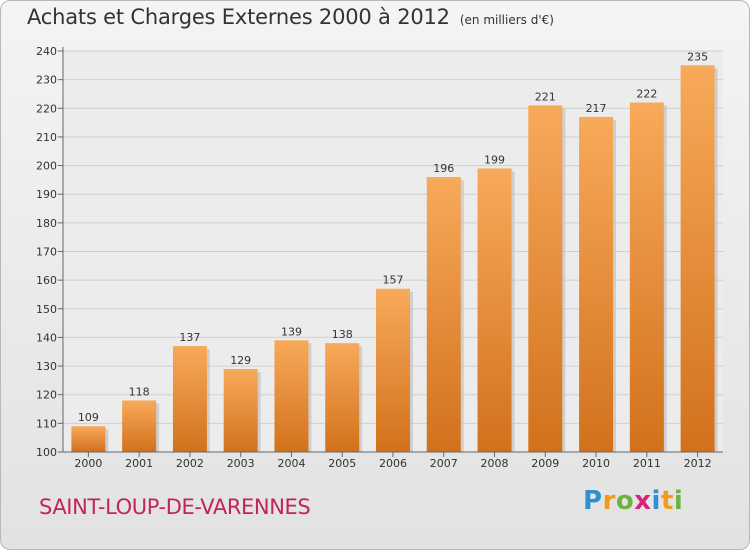 The height and width of the screenshot is (550, 750). What do you see at coordinates (596, 108) in the screenshot?
I see `data-label: 217` at bounding box center [596, 108].